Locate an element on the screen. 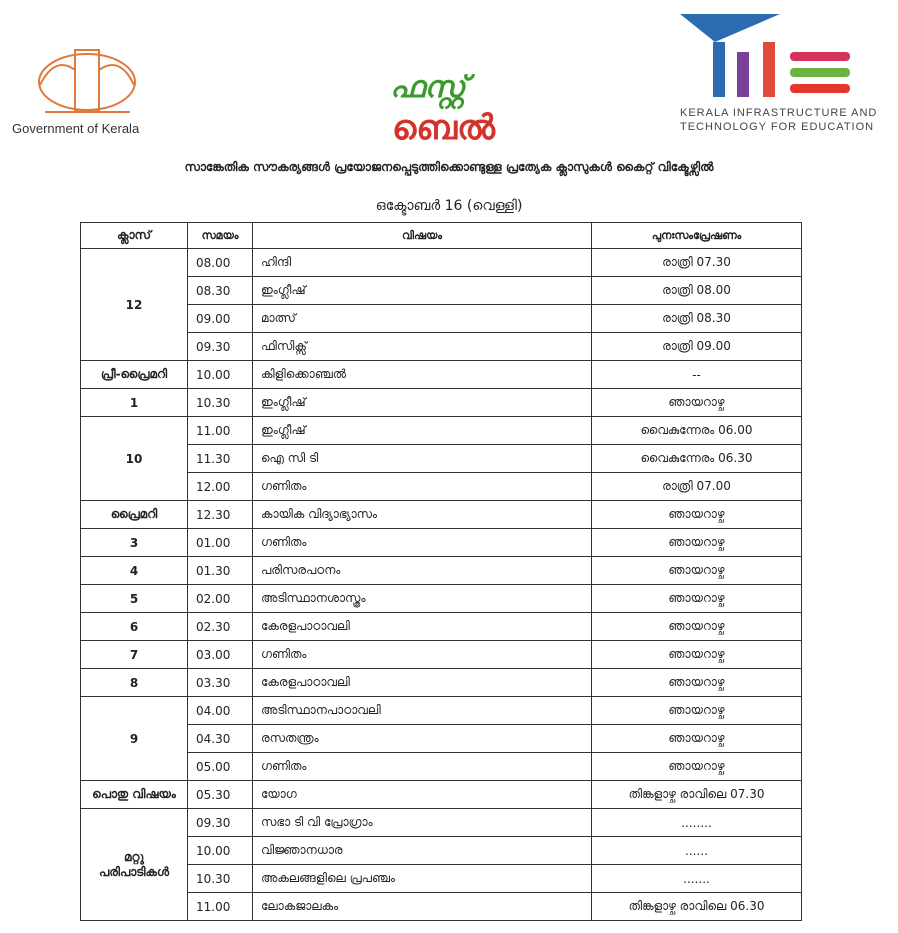 This screenshot has height=933, width=898. time-cell: 11.00 is located at coordinates (220, 906).